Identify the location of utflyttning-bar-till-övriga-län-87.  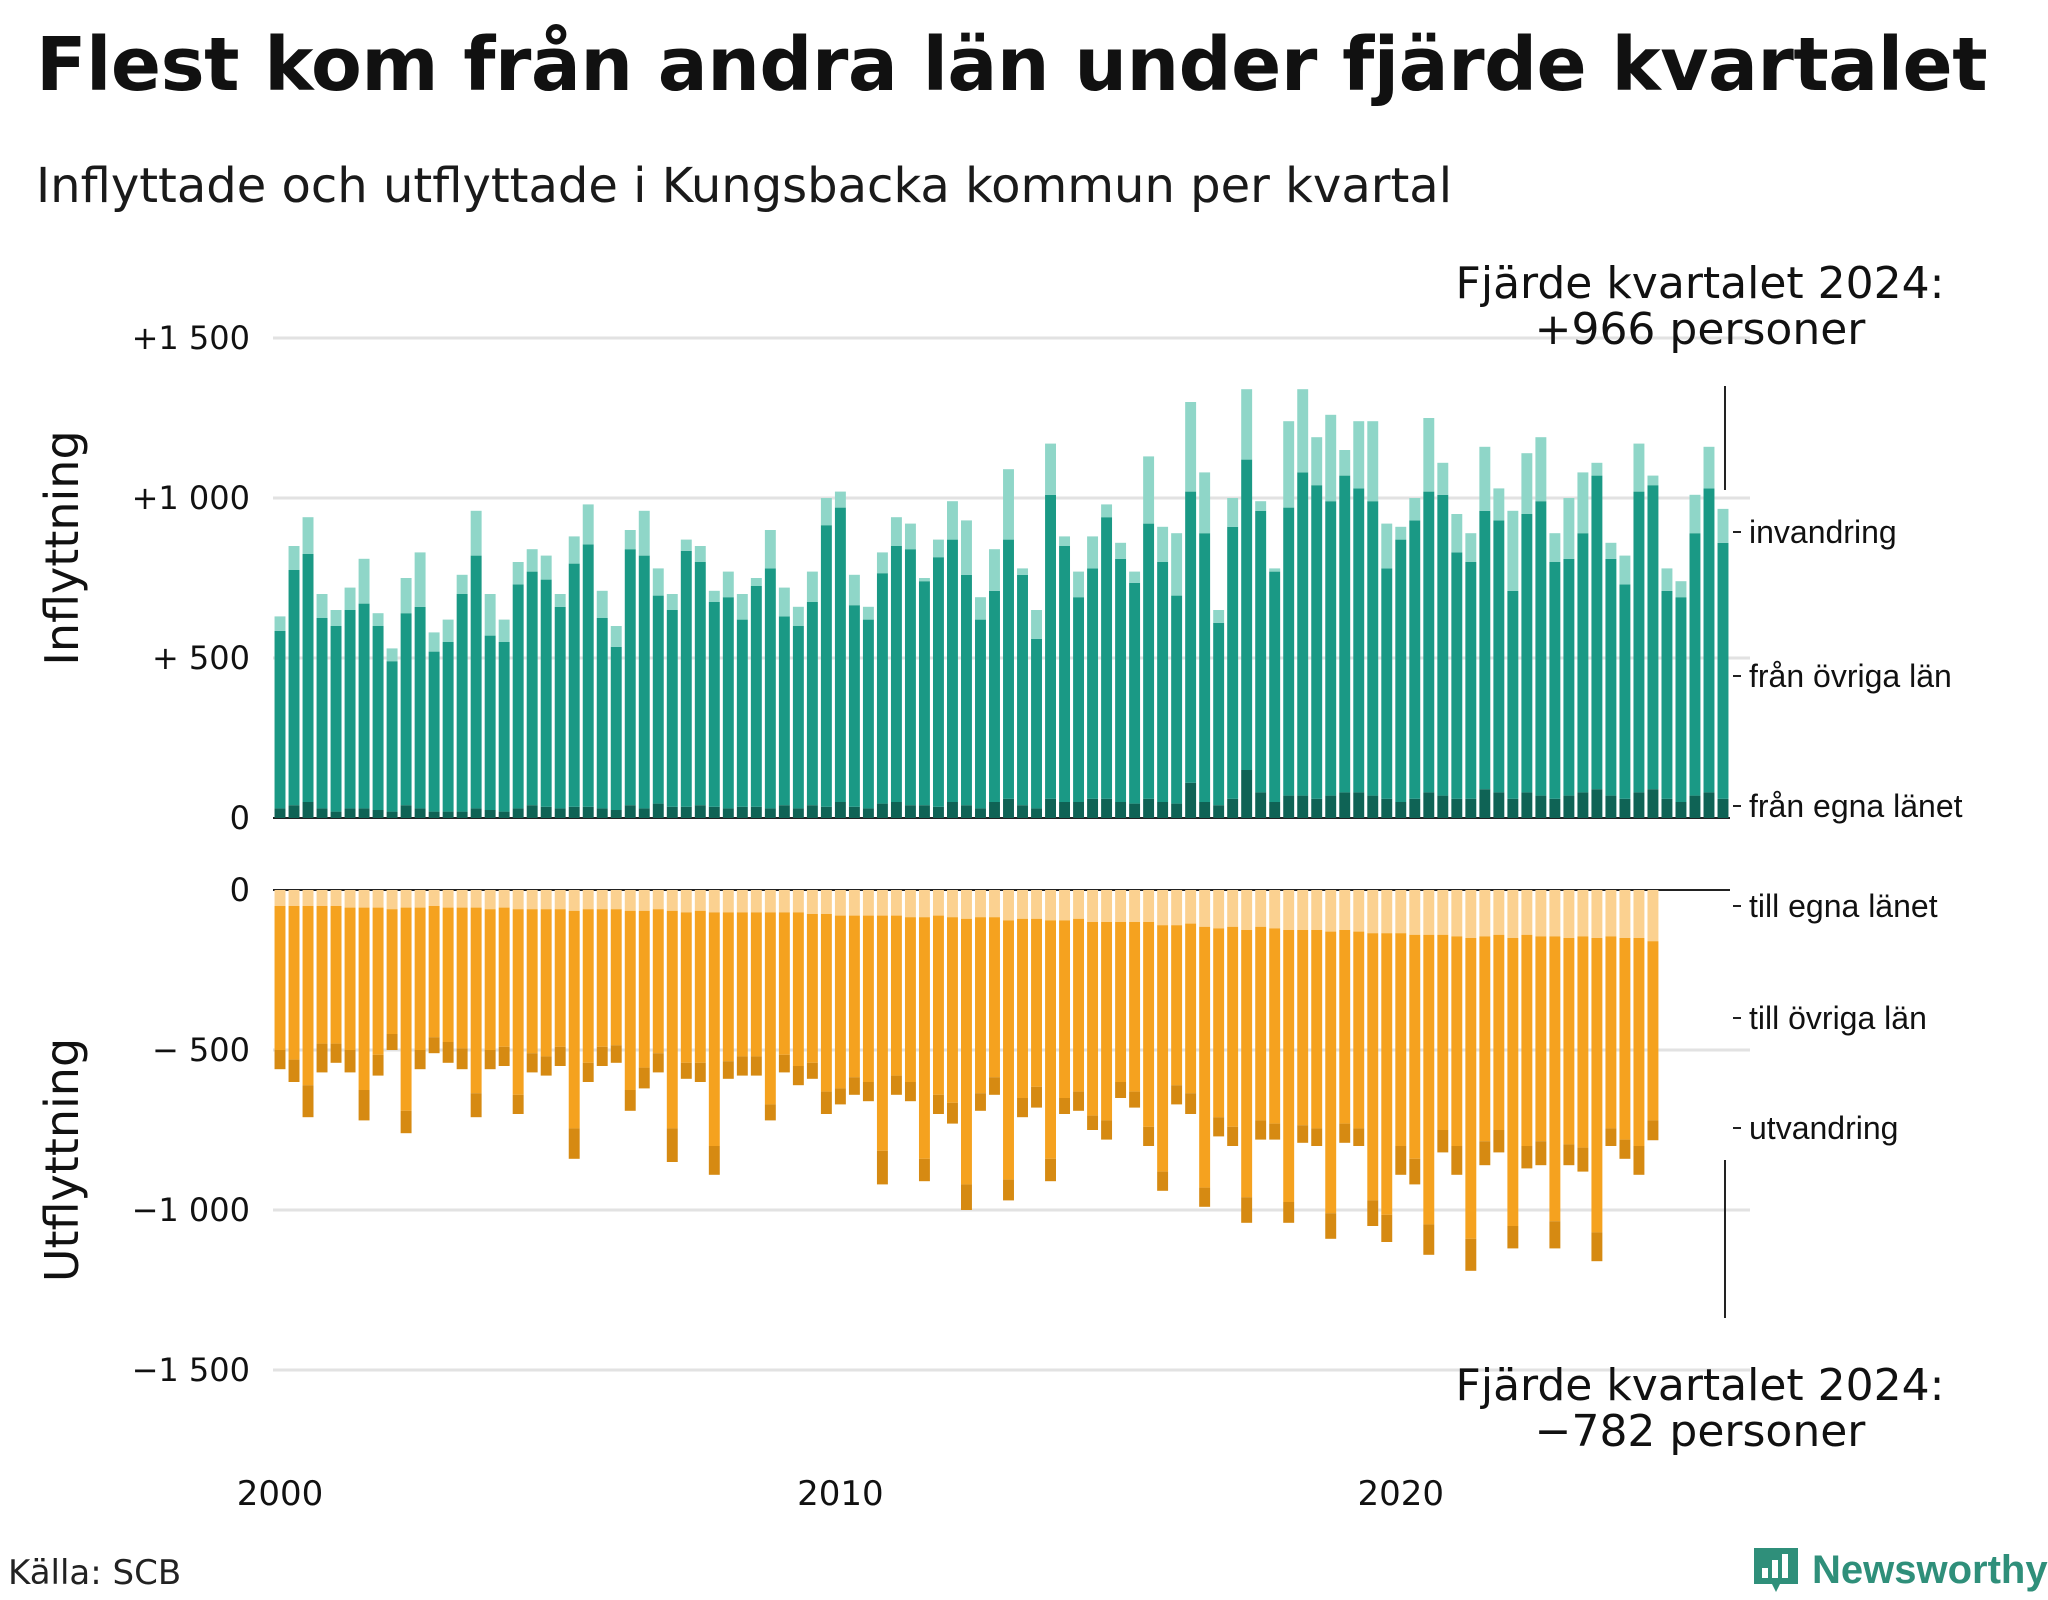
(1499, 1032).